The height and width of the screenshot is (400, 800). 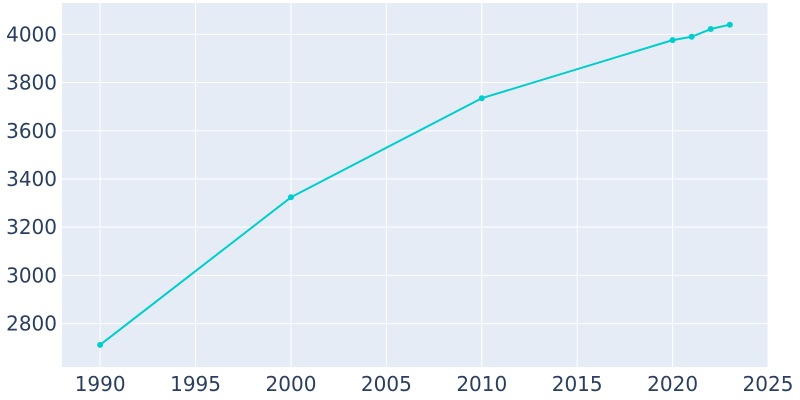 I want to click on y-tick-label: 4000, so click(x=31, y=34).